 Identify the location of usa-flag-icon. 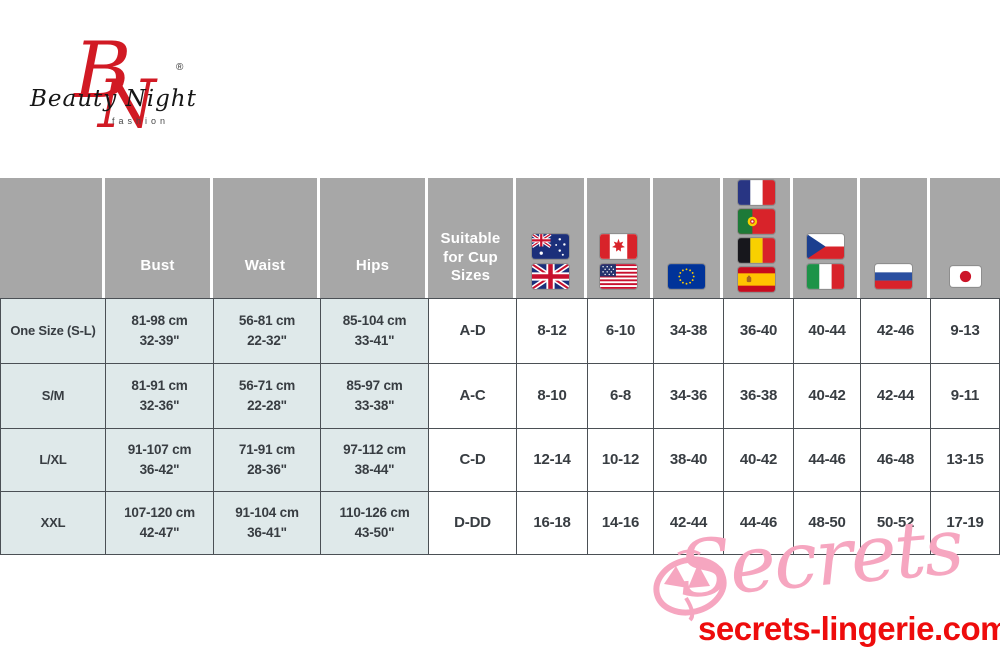
(618, 276).